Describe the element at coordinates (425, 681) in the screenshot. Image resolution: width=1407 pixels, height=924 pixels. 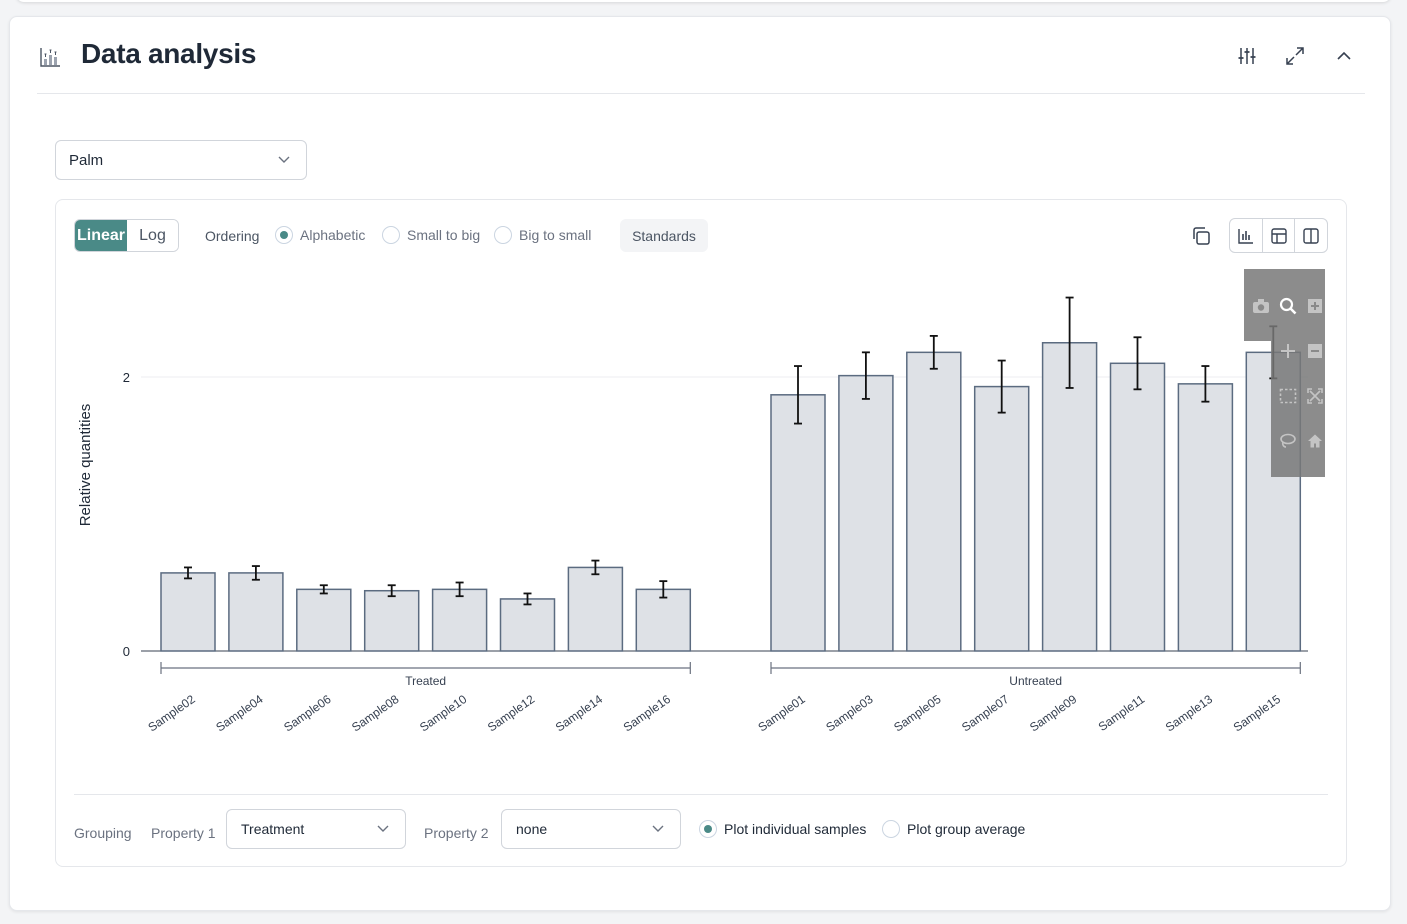
I see `group-label: Treated` at that location.